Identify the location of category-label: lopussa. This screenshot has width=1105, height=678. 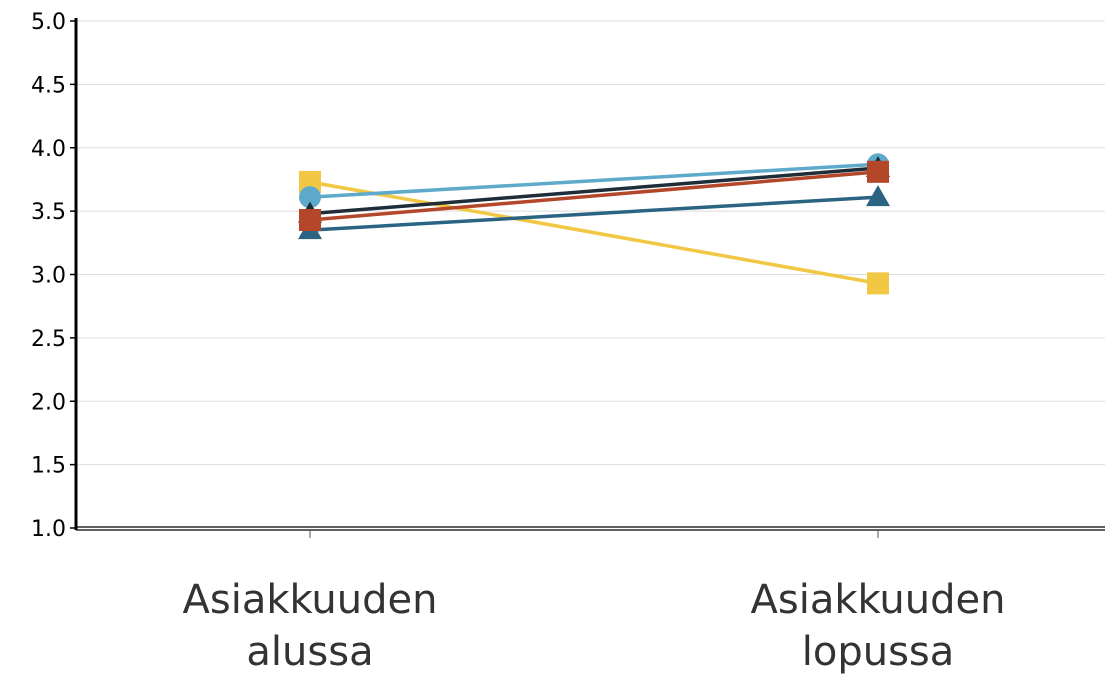
(878, 652).